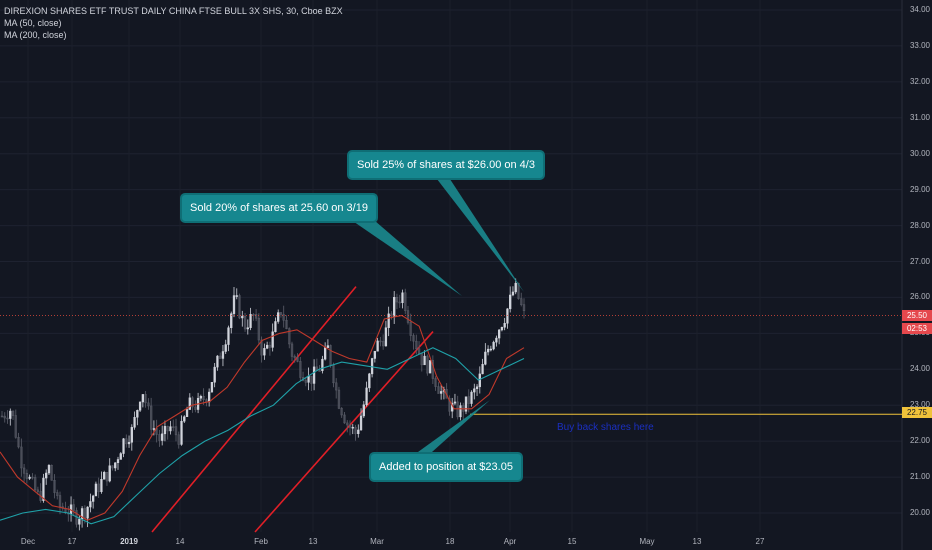 The width and height of the screenshot is (932, 550). I want to click on callout-sold-20: Sold 20% of shares at 25.60 on 3/19, so click(279, 208).